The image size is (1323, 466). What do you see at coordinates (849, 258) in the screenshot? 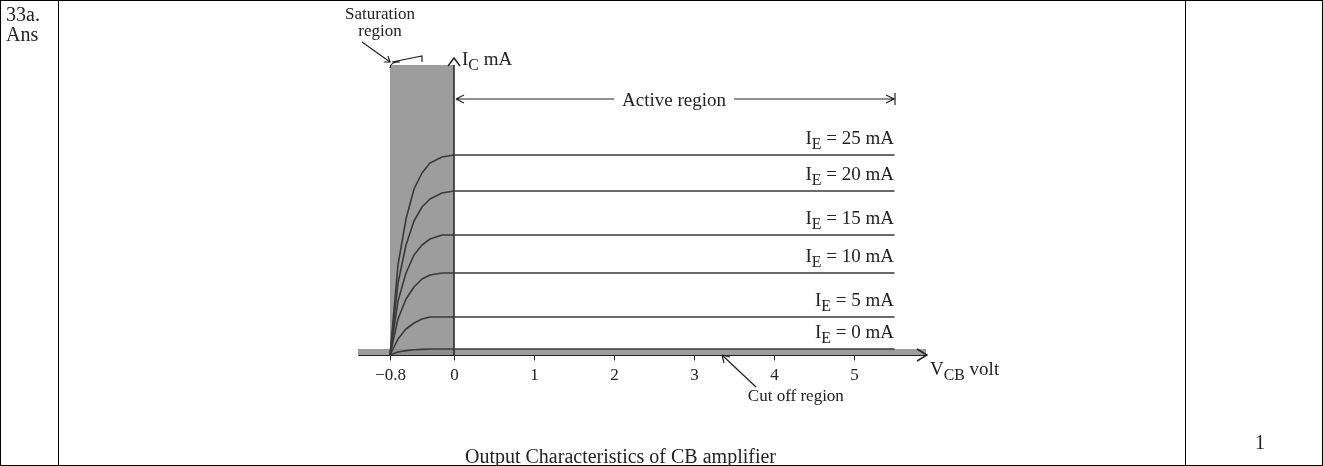
I see `series-label: I$_{E}$ = 10 mA` at bounding box center [849, 258].